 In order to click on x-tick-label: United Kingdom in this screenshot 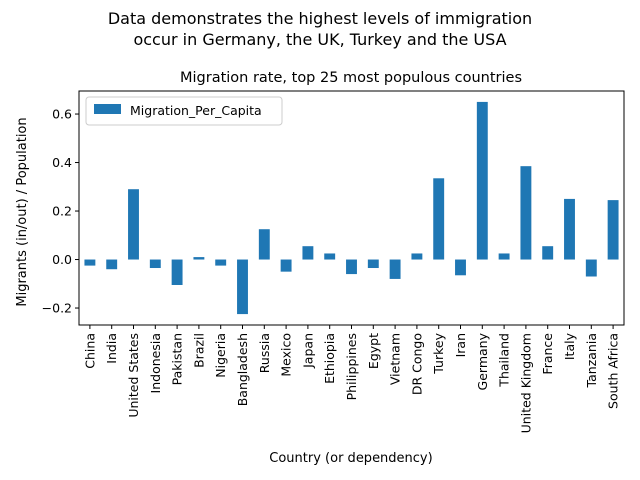, I will do `click(525, 383)`.